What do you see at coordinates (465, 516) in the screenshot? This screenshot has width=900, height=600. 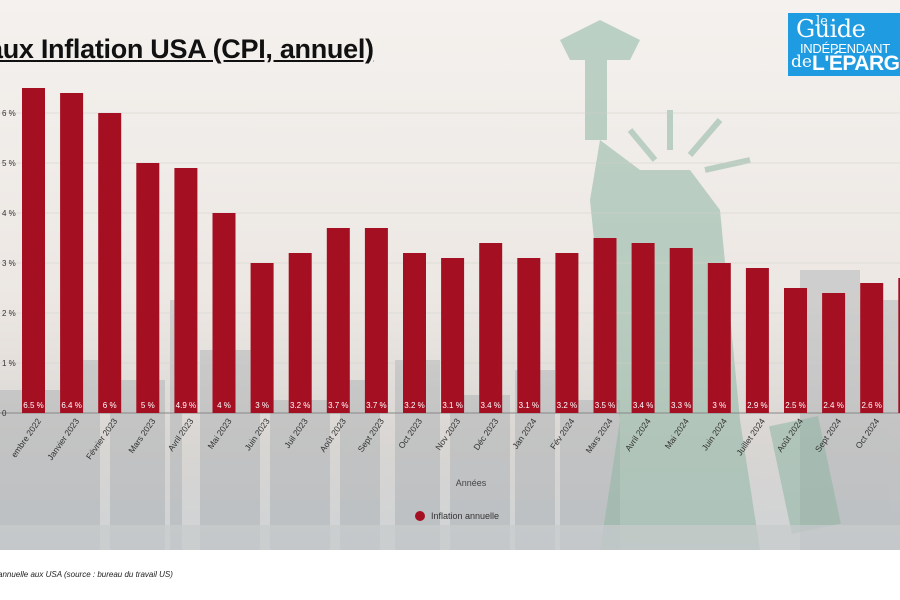 I see `legend-label: Inflation annuelle` at bounding box center [465, 516].